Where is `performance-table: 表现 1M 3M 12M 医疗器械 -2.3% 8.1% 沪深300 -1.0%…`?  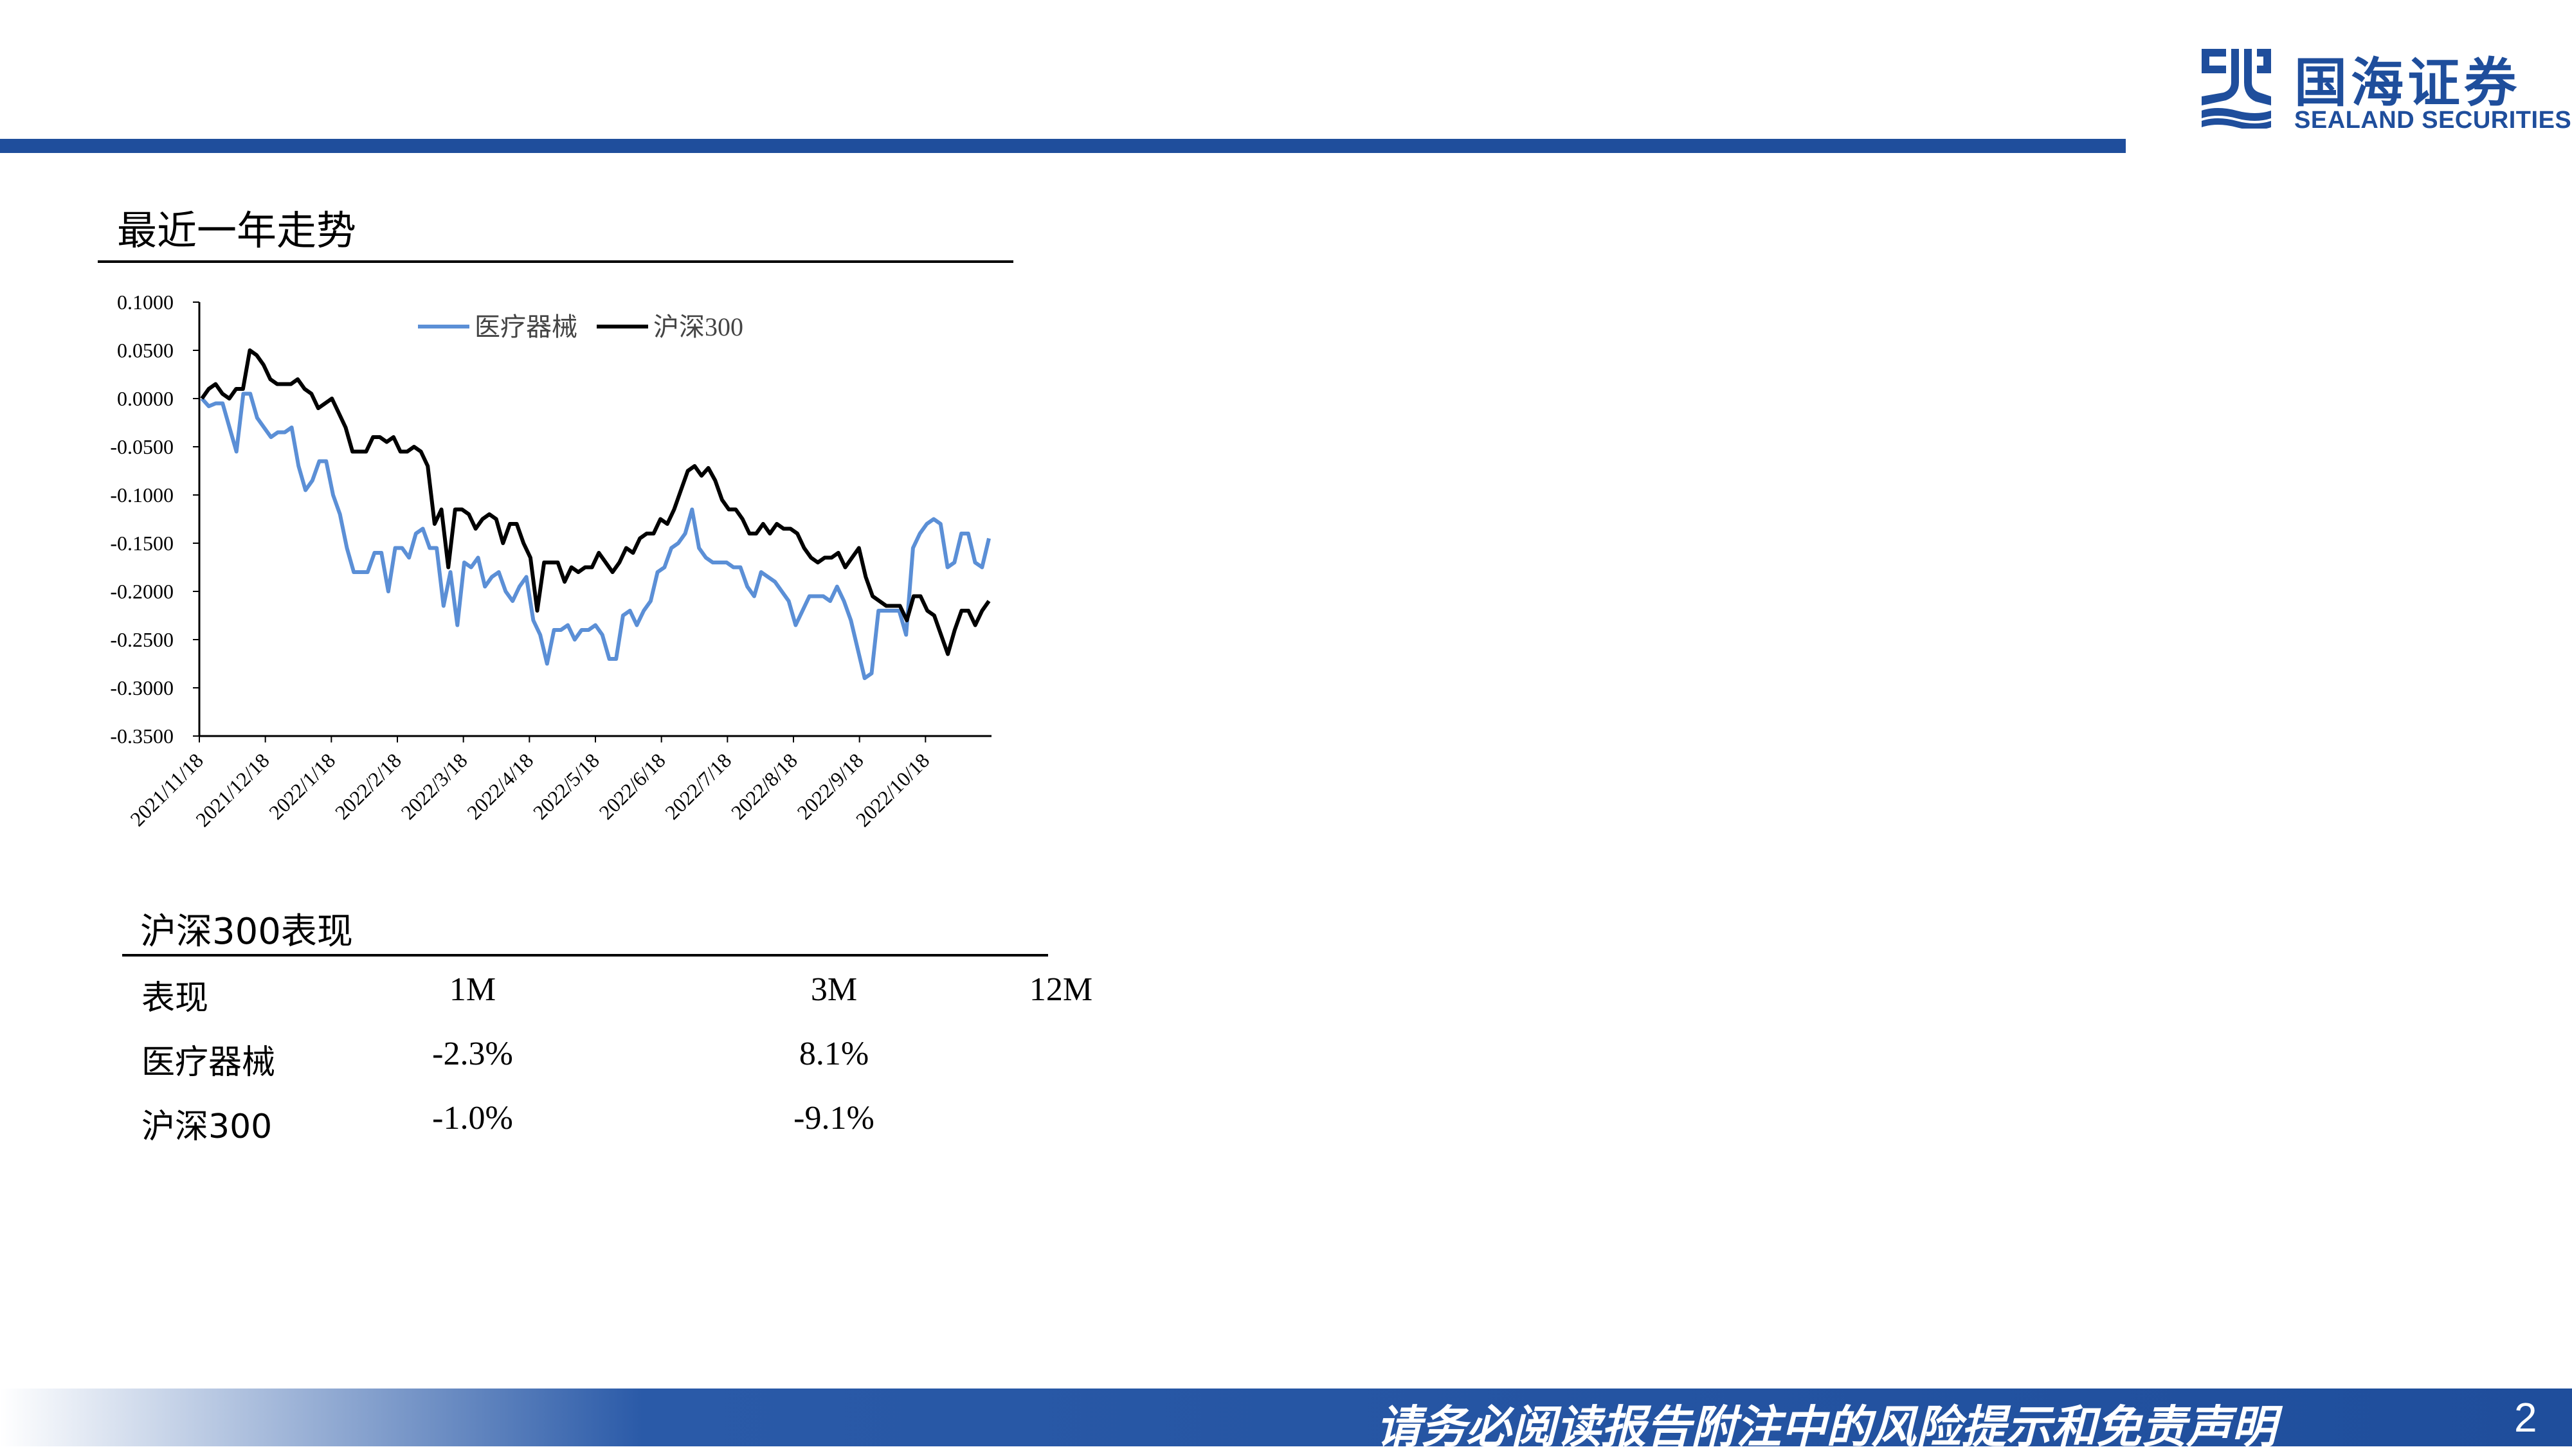 performance-table: 表现 1M 3M 12M 医疗器械 -2.3% 8.1% 沪深300 -1.0%… is located at coordinates (607, 1055).